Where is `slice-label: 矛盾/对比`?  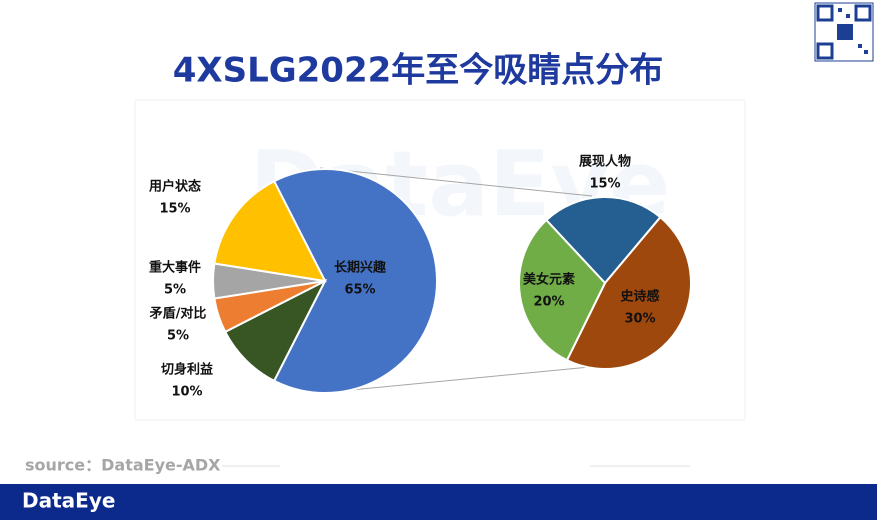
slice-label: 矛盾/对比 is located at coordinates (178, 314).